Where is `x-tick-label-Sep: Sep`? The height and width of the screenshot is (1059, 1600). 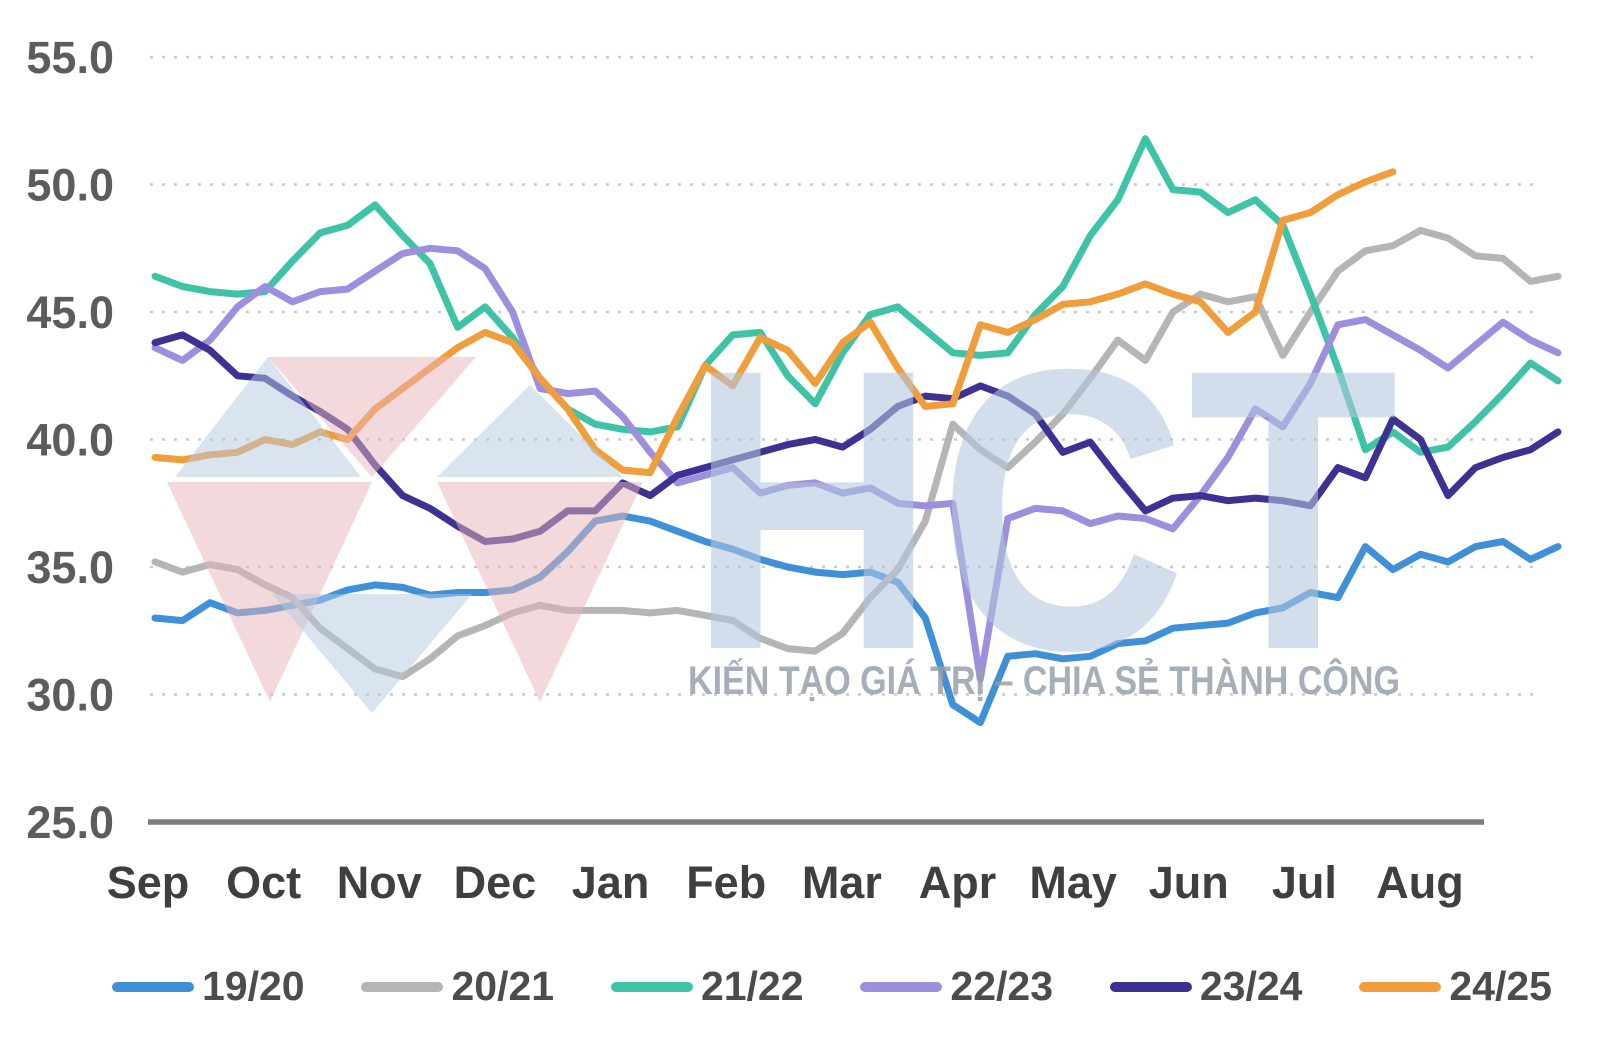 x-tick-label-Sep: Sep is located at coordinates (148, 882).